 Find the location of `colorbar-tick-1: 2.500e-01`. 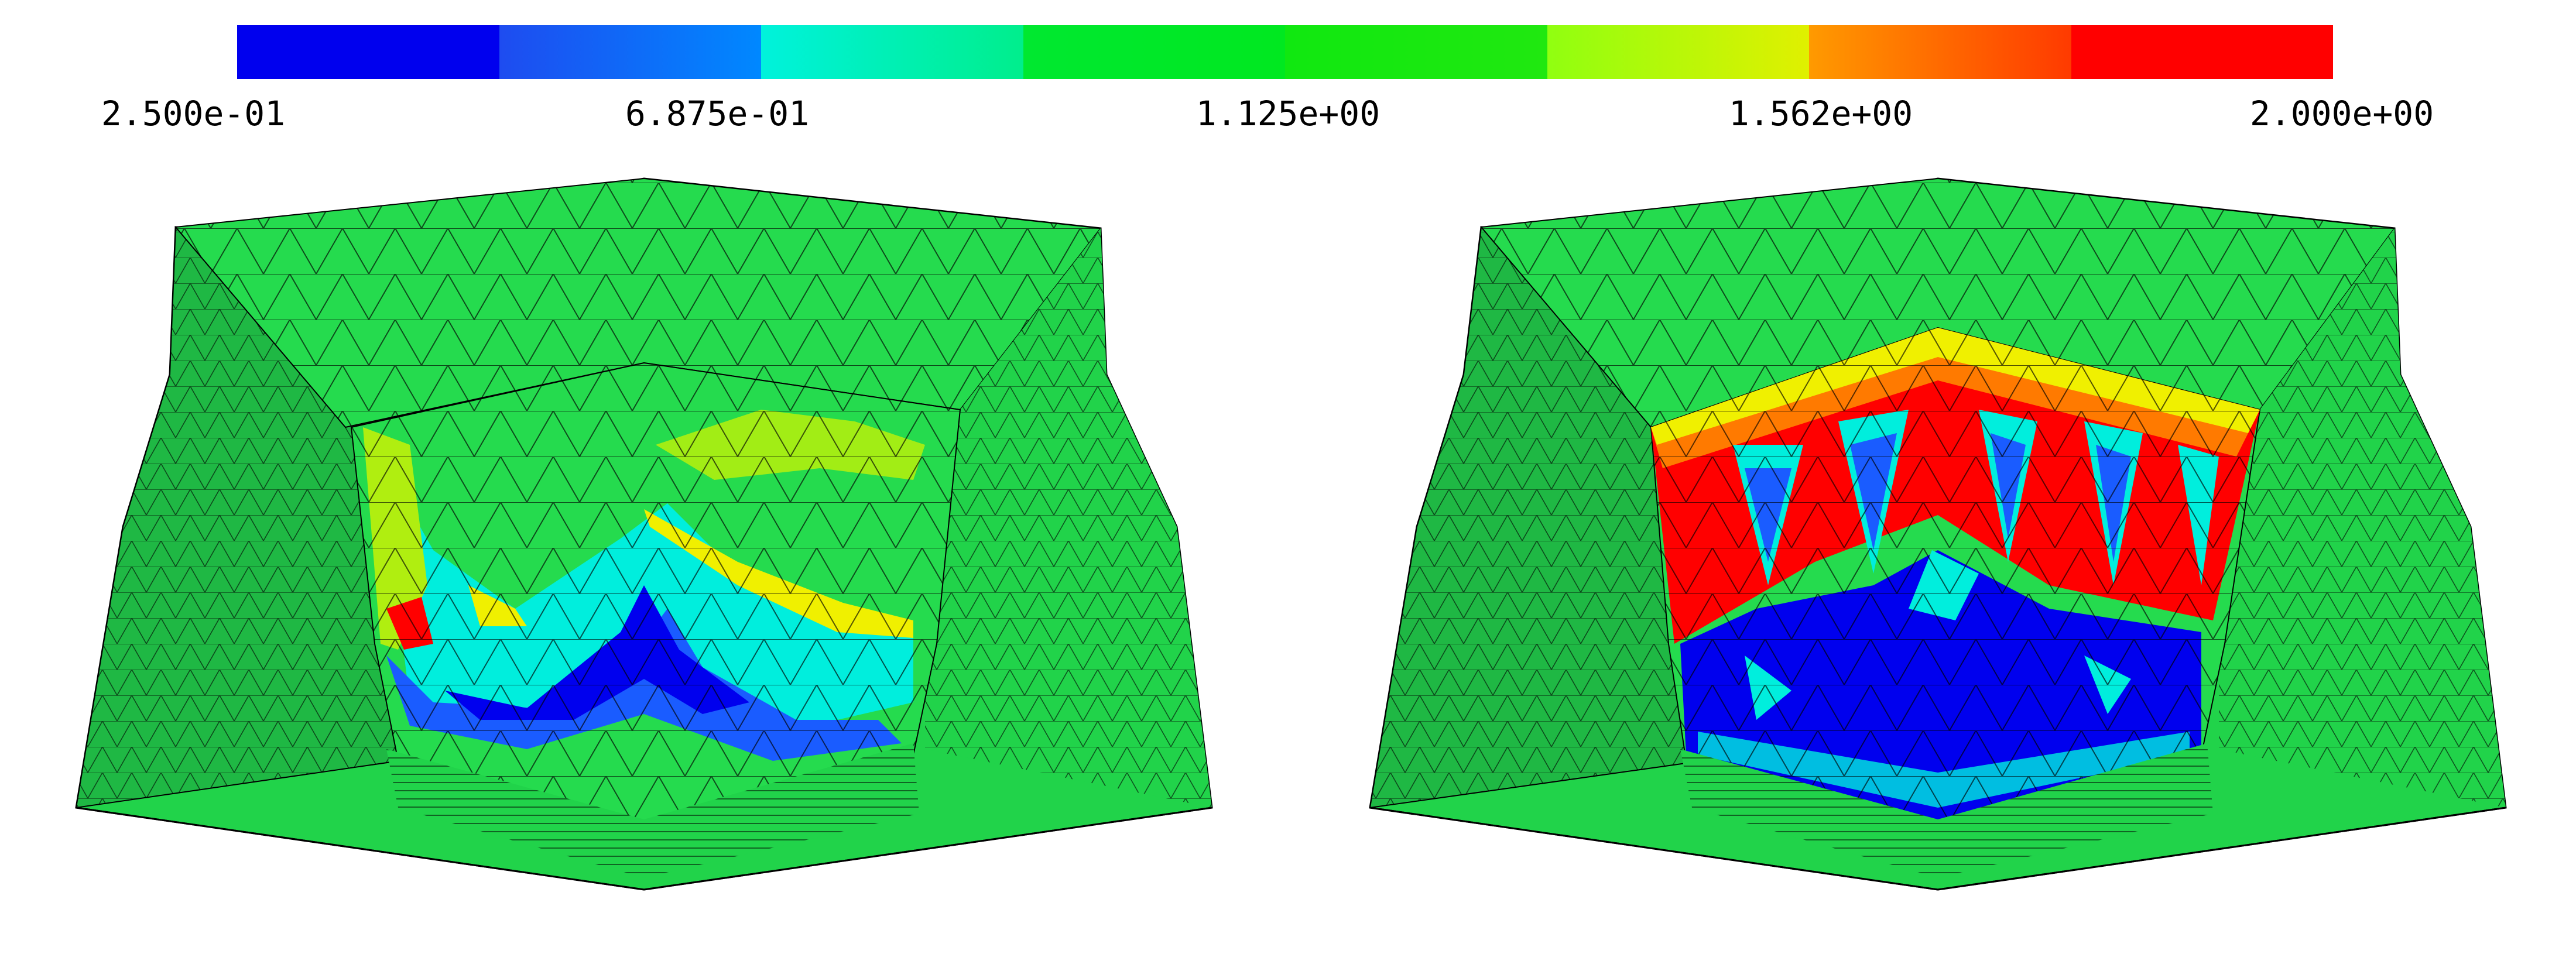

colorbar-tick-1: 2.500e-01 is located at coordinates (193, 113).